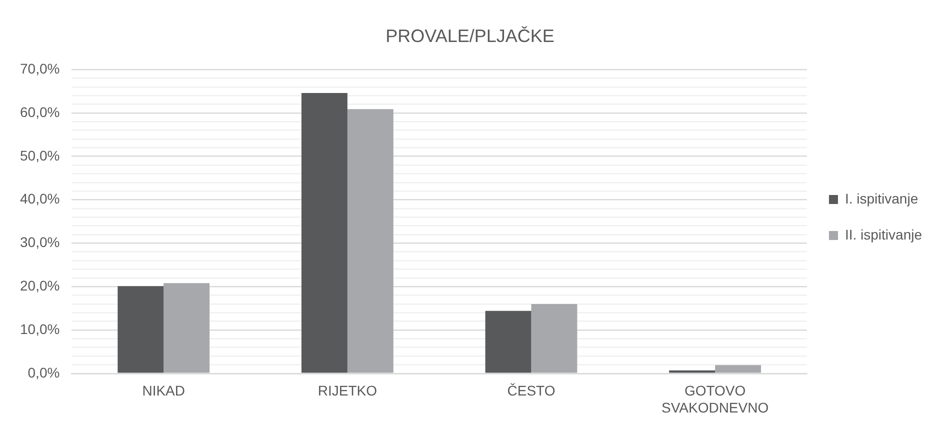 Image resolution: width=942 pixels, height=433 pixels. What do you see at coordinates (40, 198) in the screenshot?
I see `y-tick-label: 40,0%` at bounding box center [40, 198].